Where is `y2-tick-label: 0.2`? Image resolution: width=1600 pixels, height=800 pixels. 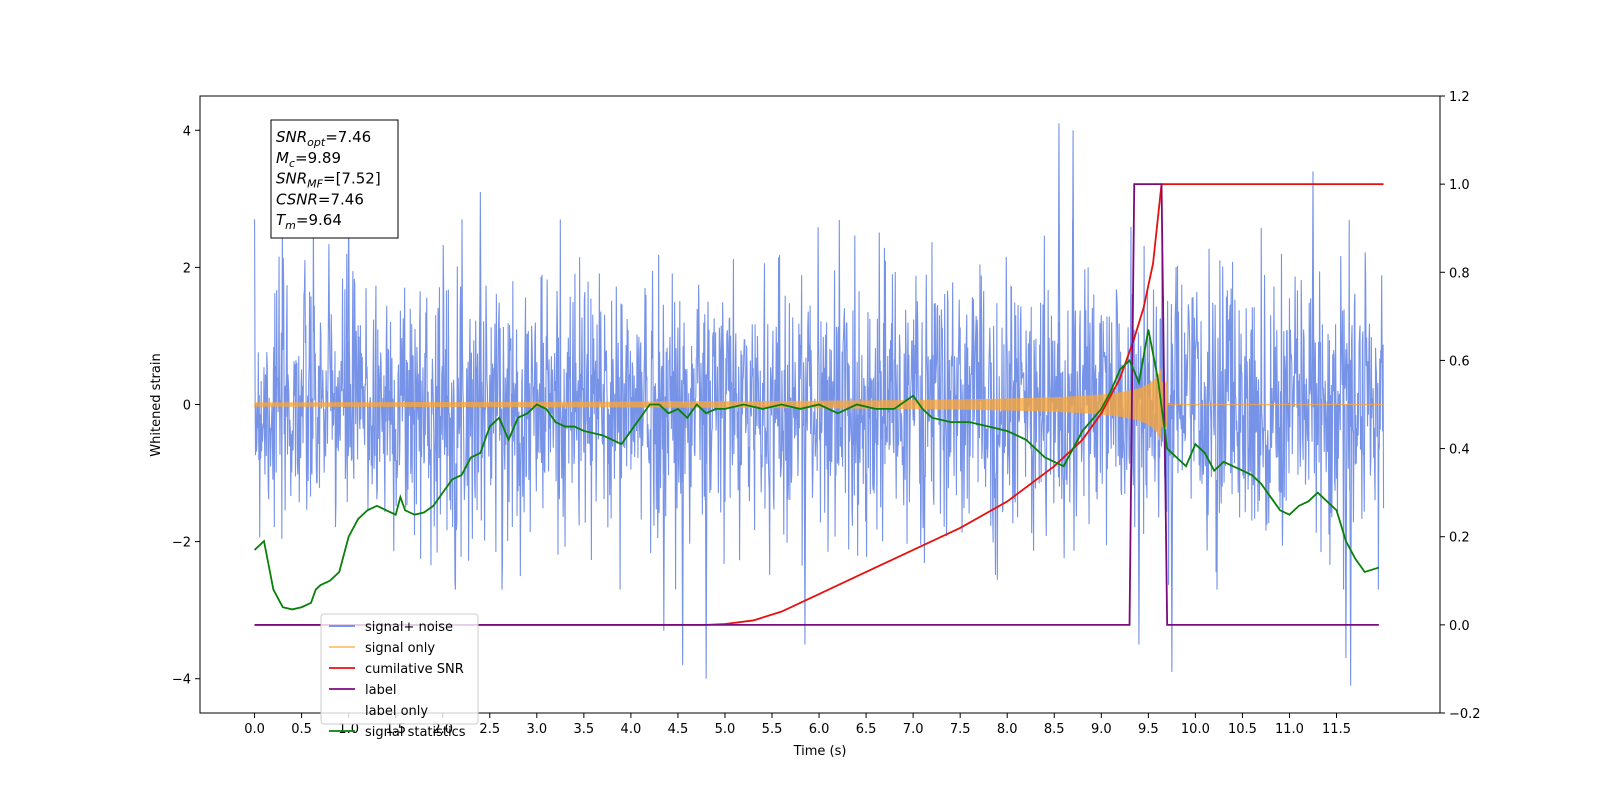
y2-tick-label: 0.2 is located at coordinates (1459, 538).